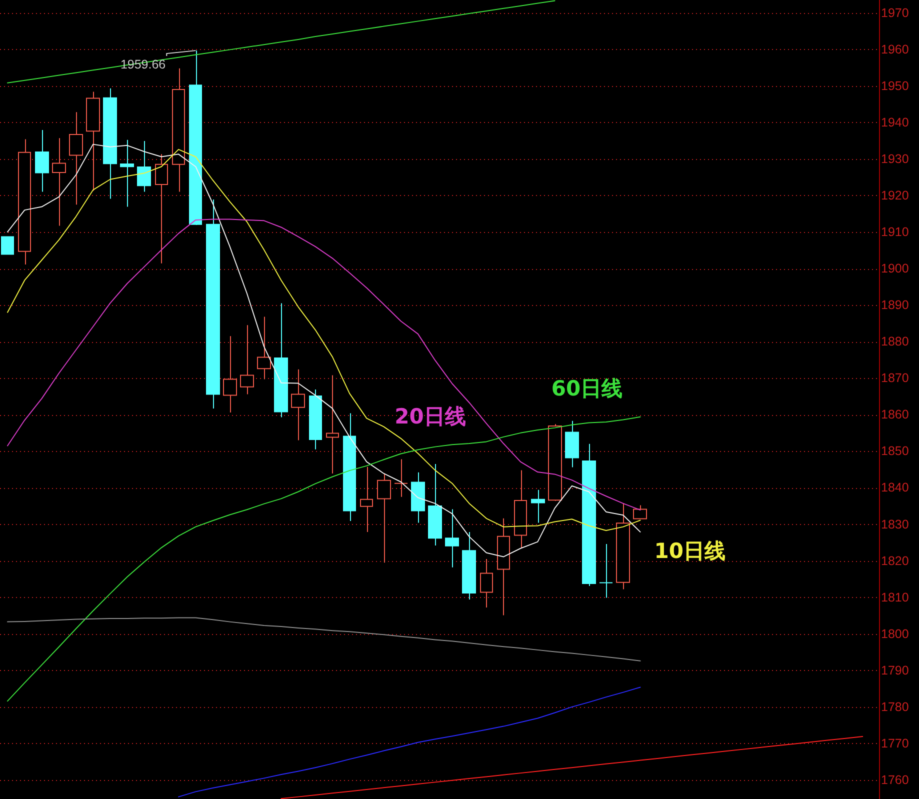  What do you see at coordinates (895, 743) in the screenshot?
I see `y-tick-label: 1770` at bounding box center [895, 743].